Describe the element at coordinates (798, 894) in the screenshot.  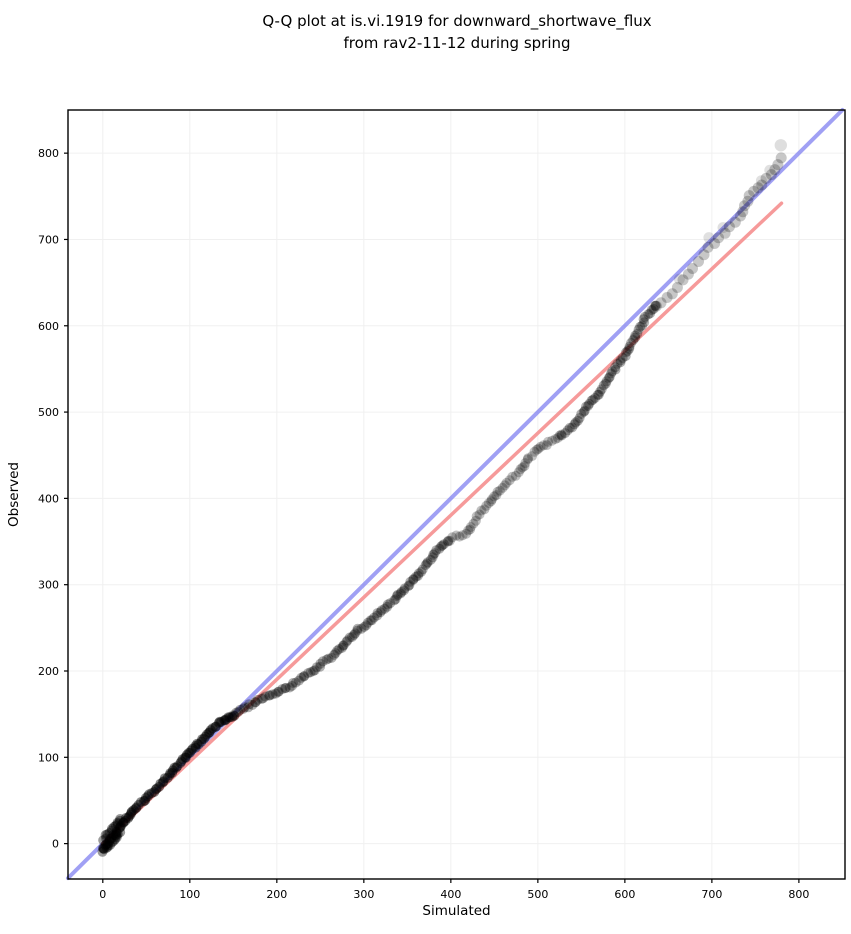
I see `x-tick-label-800: 800` at that location.